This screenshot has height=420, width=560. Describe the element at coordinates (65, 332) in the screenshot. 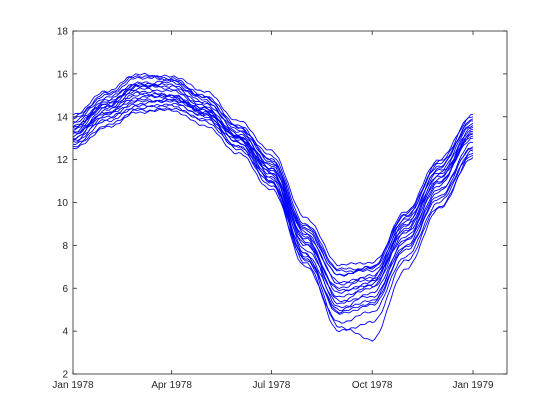

I see `y-tick-label: 4` at that location.